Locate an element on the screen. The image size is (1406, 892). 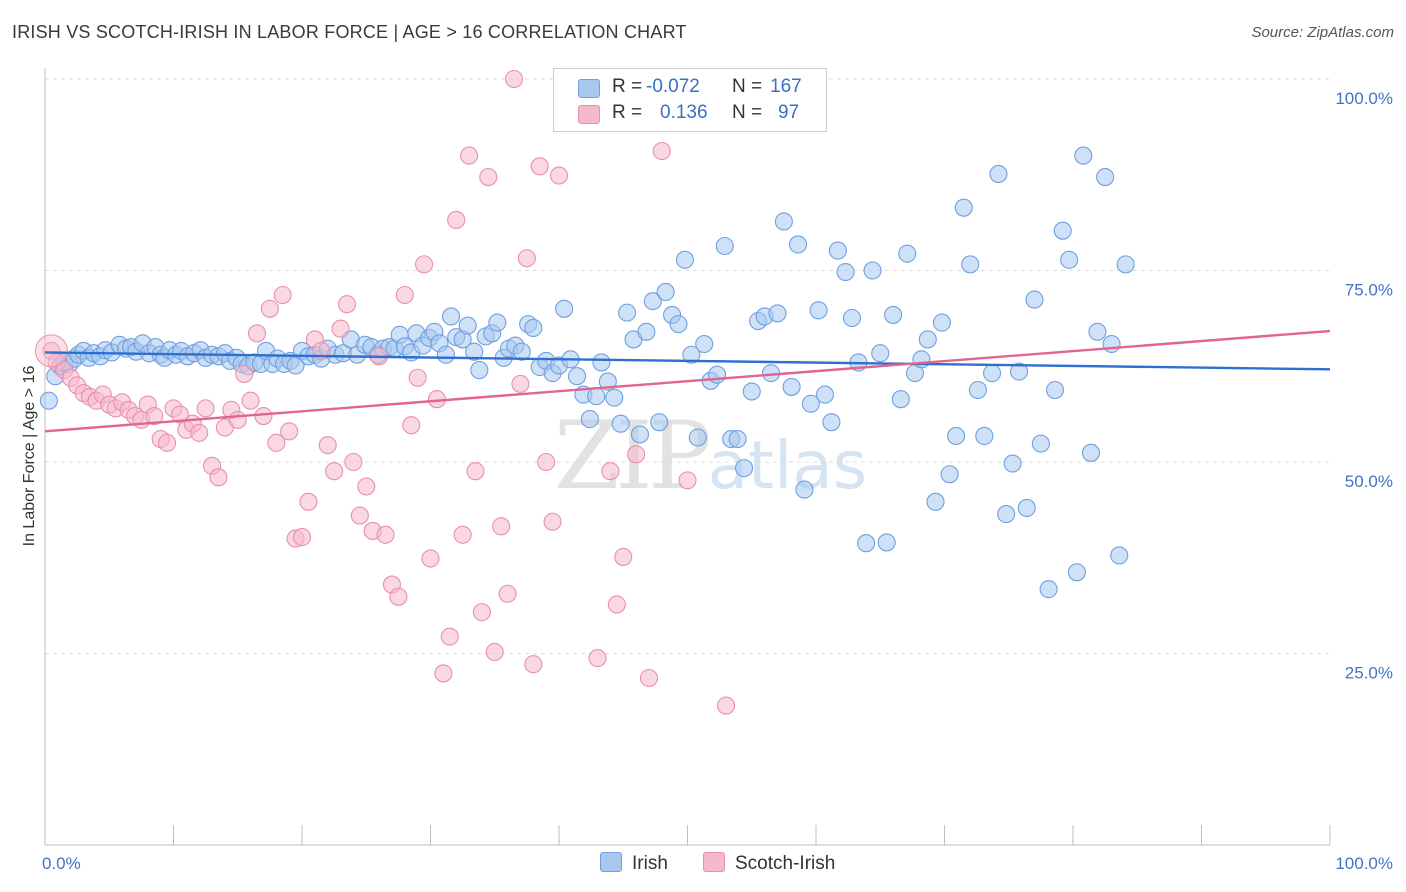
bottom-legend-label-irish: Irish is located at coordinates (650, 863).